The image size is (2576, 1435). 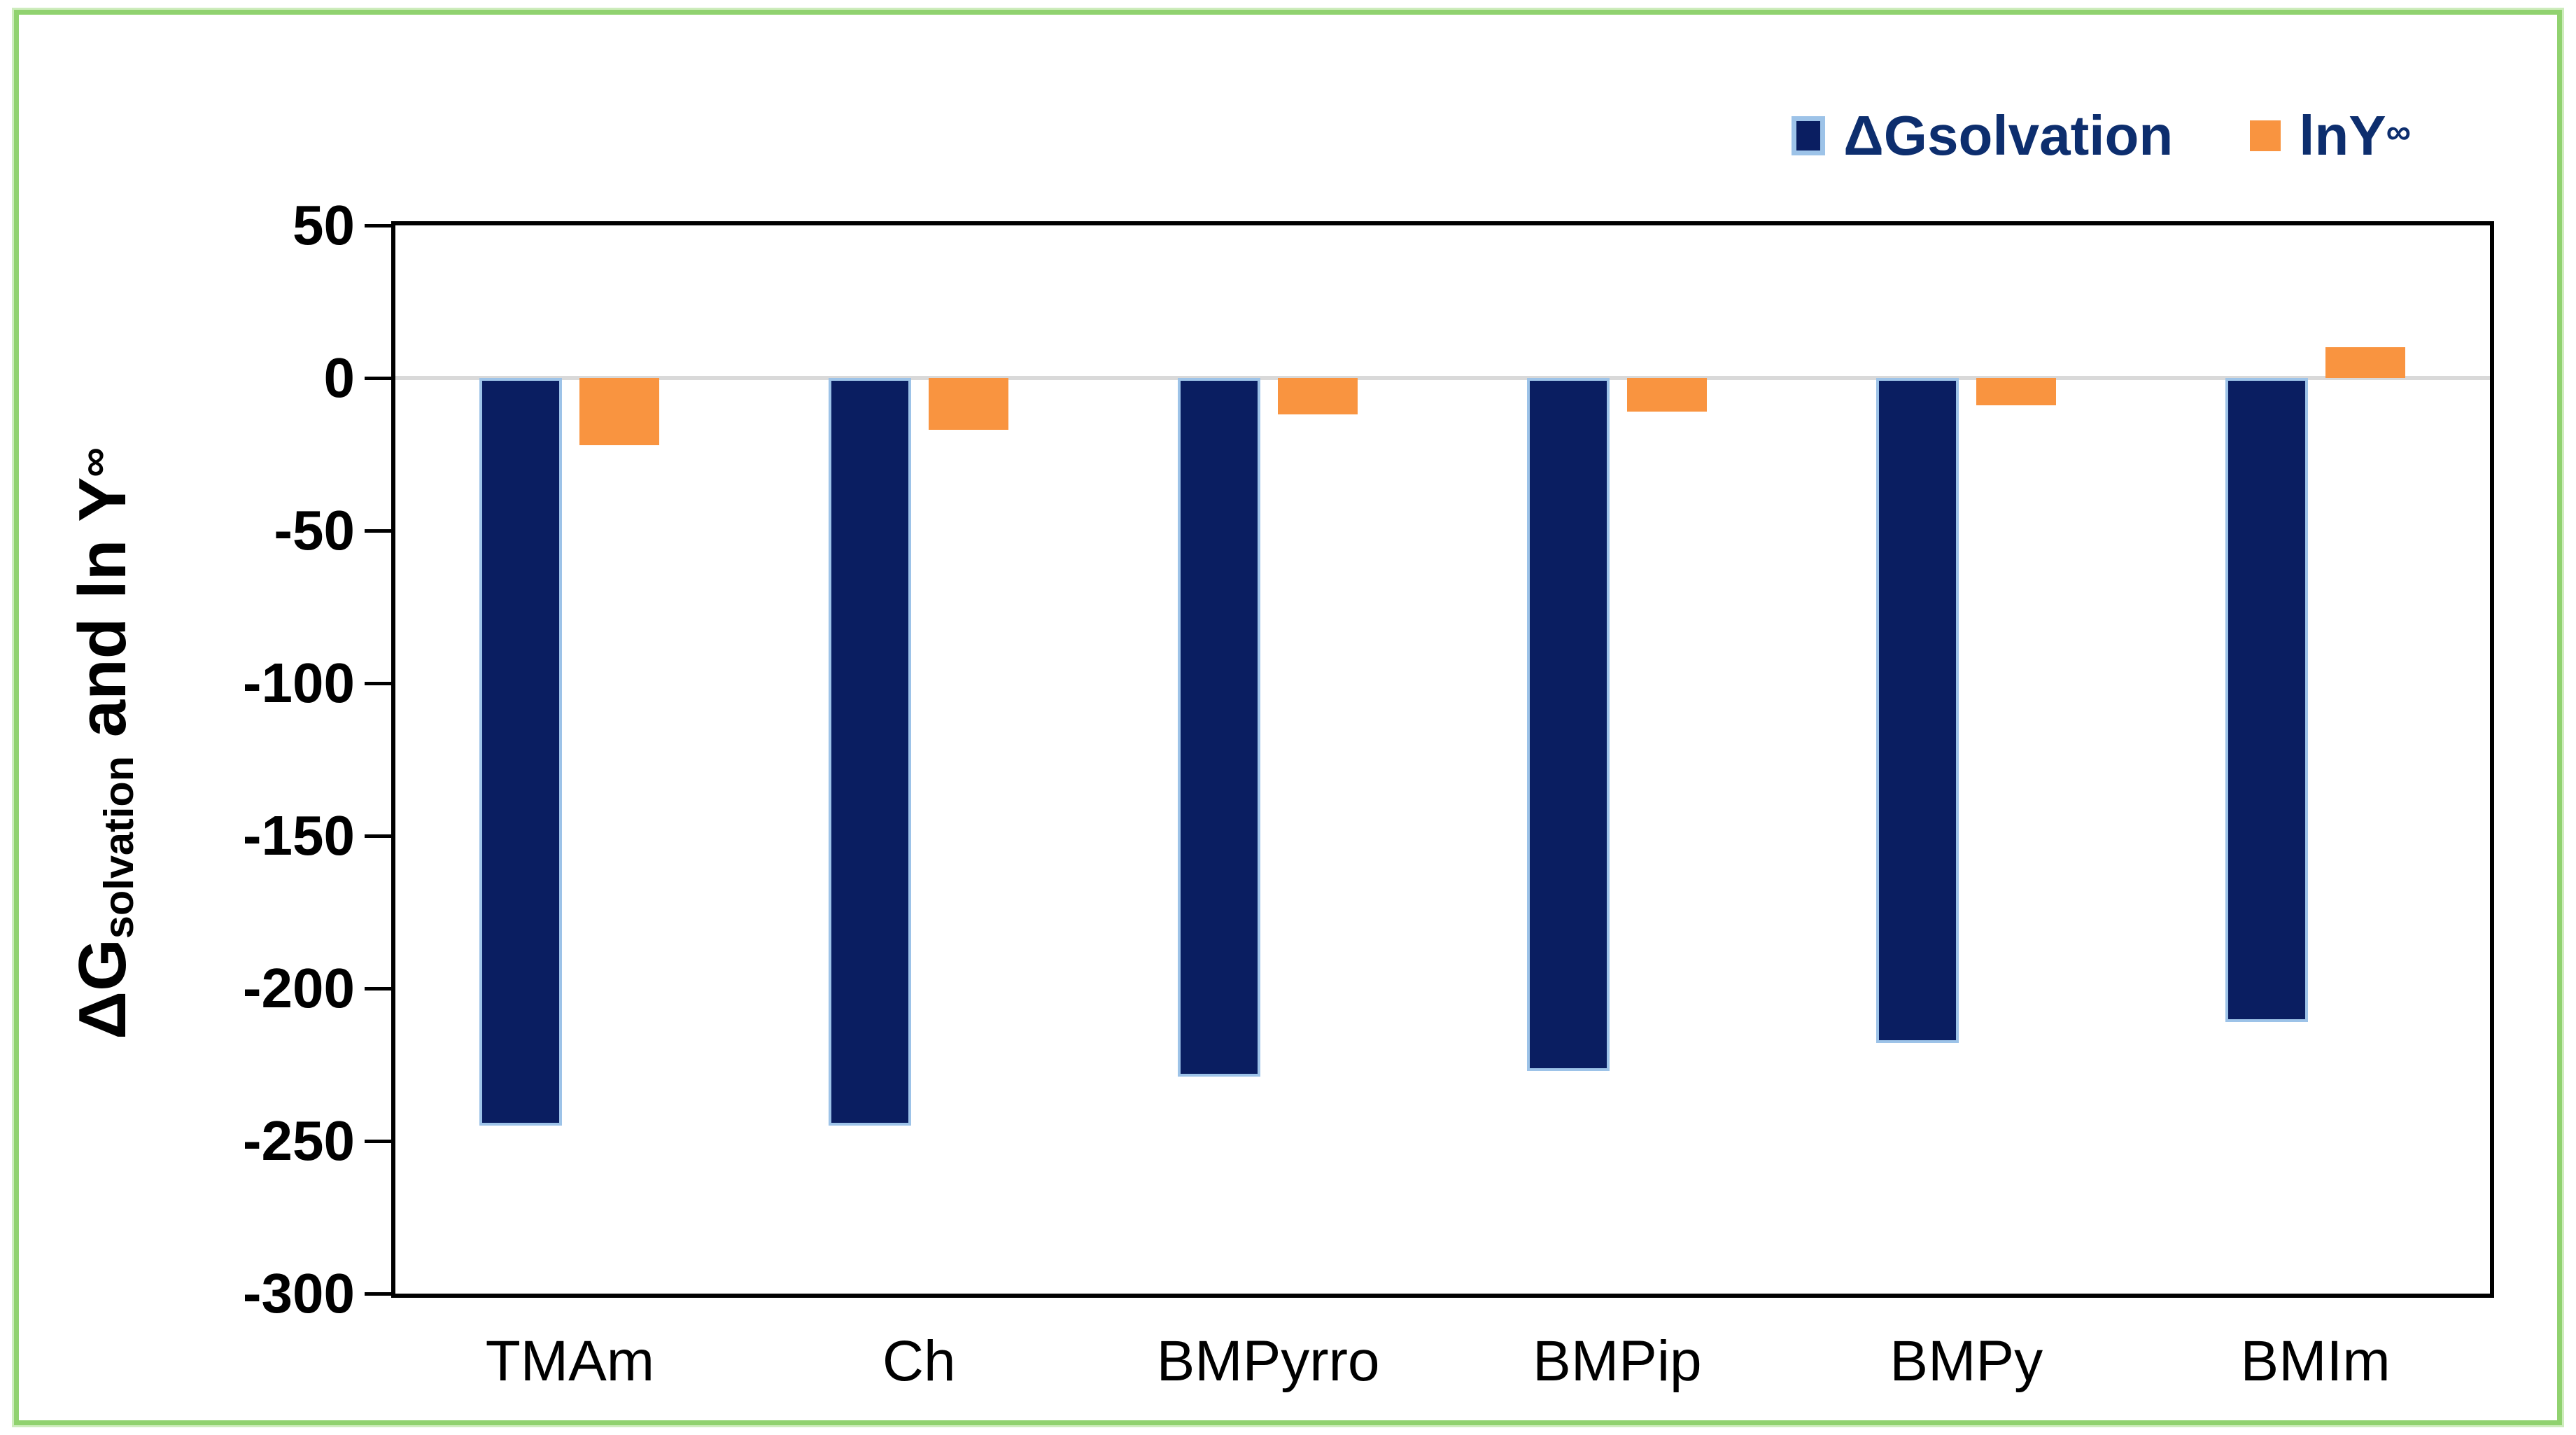 I want to click on y-tick-label-50: 50, so click(x=324, y=225).